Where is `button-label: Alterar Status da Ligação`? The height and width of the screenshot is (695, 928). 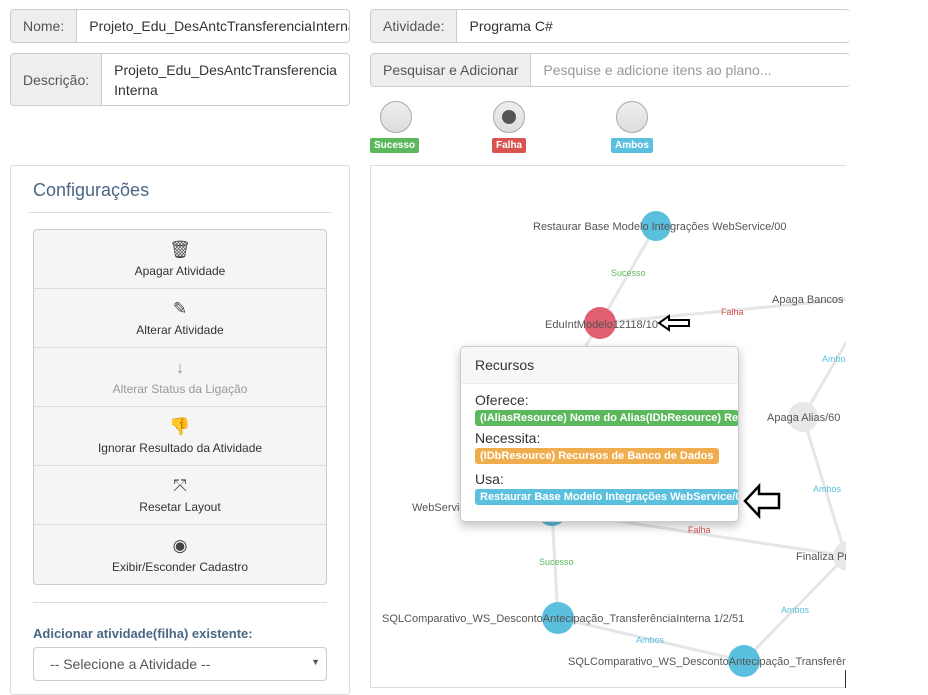 button-label: Alterar Status da Ligação is located at coordinates (180, 389).